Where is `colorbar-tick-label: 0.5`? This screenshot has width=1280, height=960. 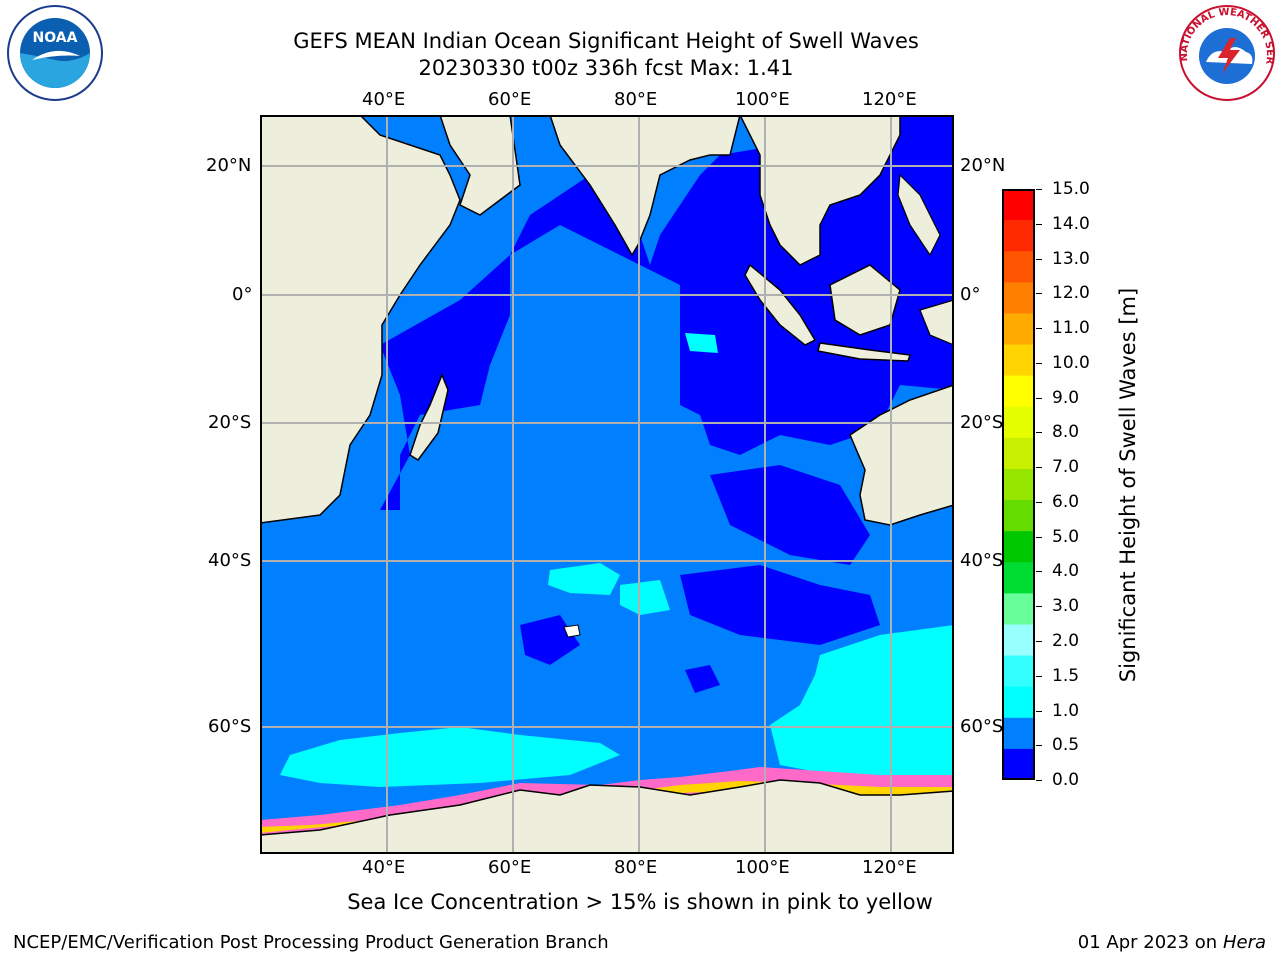
colorbar-tick-label: 0.5 is located at coordinates (1066, 745).